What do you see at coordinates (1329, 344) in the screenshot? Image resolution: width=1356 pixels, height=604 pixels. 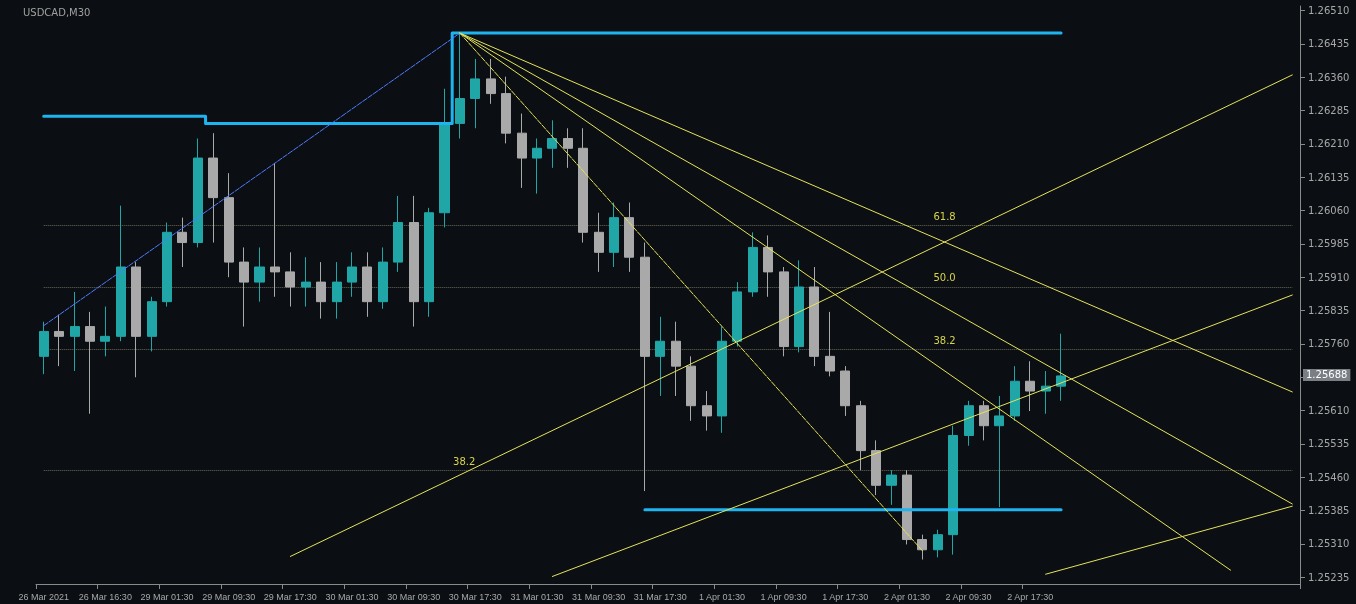 I see `y-tick-label: 1.25760` at bounding box center [1329, 344].